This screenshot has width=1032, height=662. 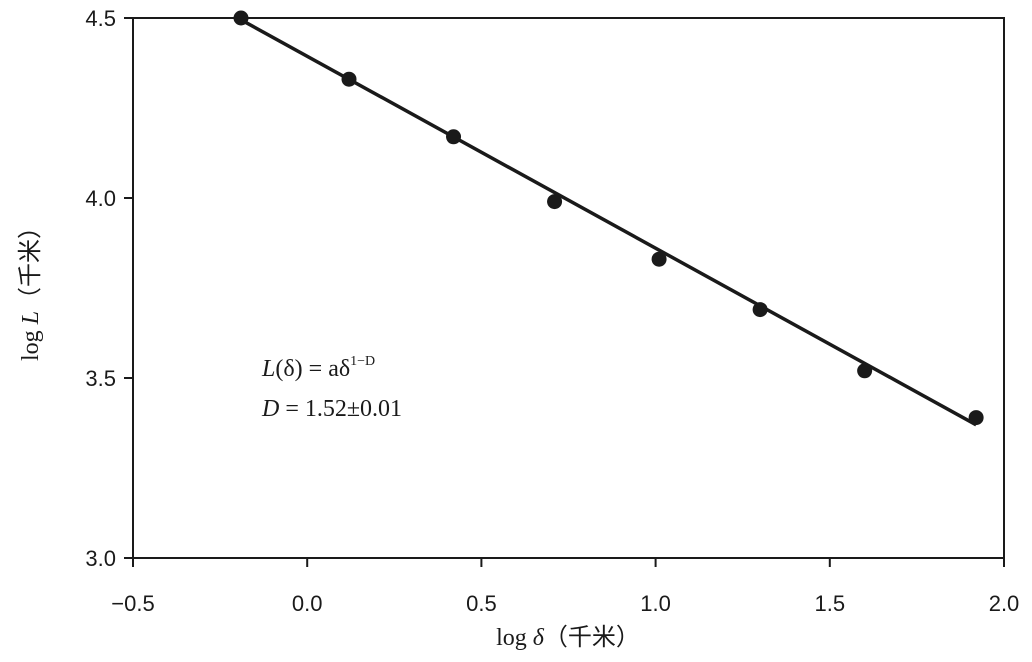 I want to click on formula-D: D, so click(x=270, y=409).